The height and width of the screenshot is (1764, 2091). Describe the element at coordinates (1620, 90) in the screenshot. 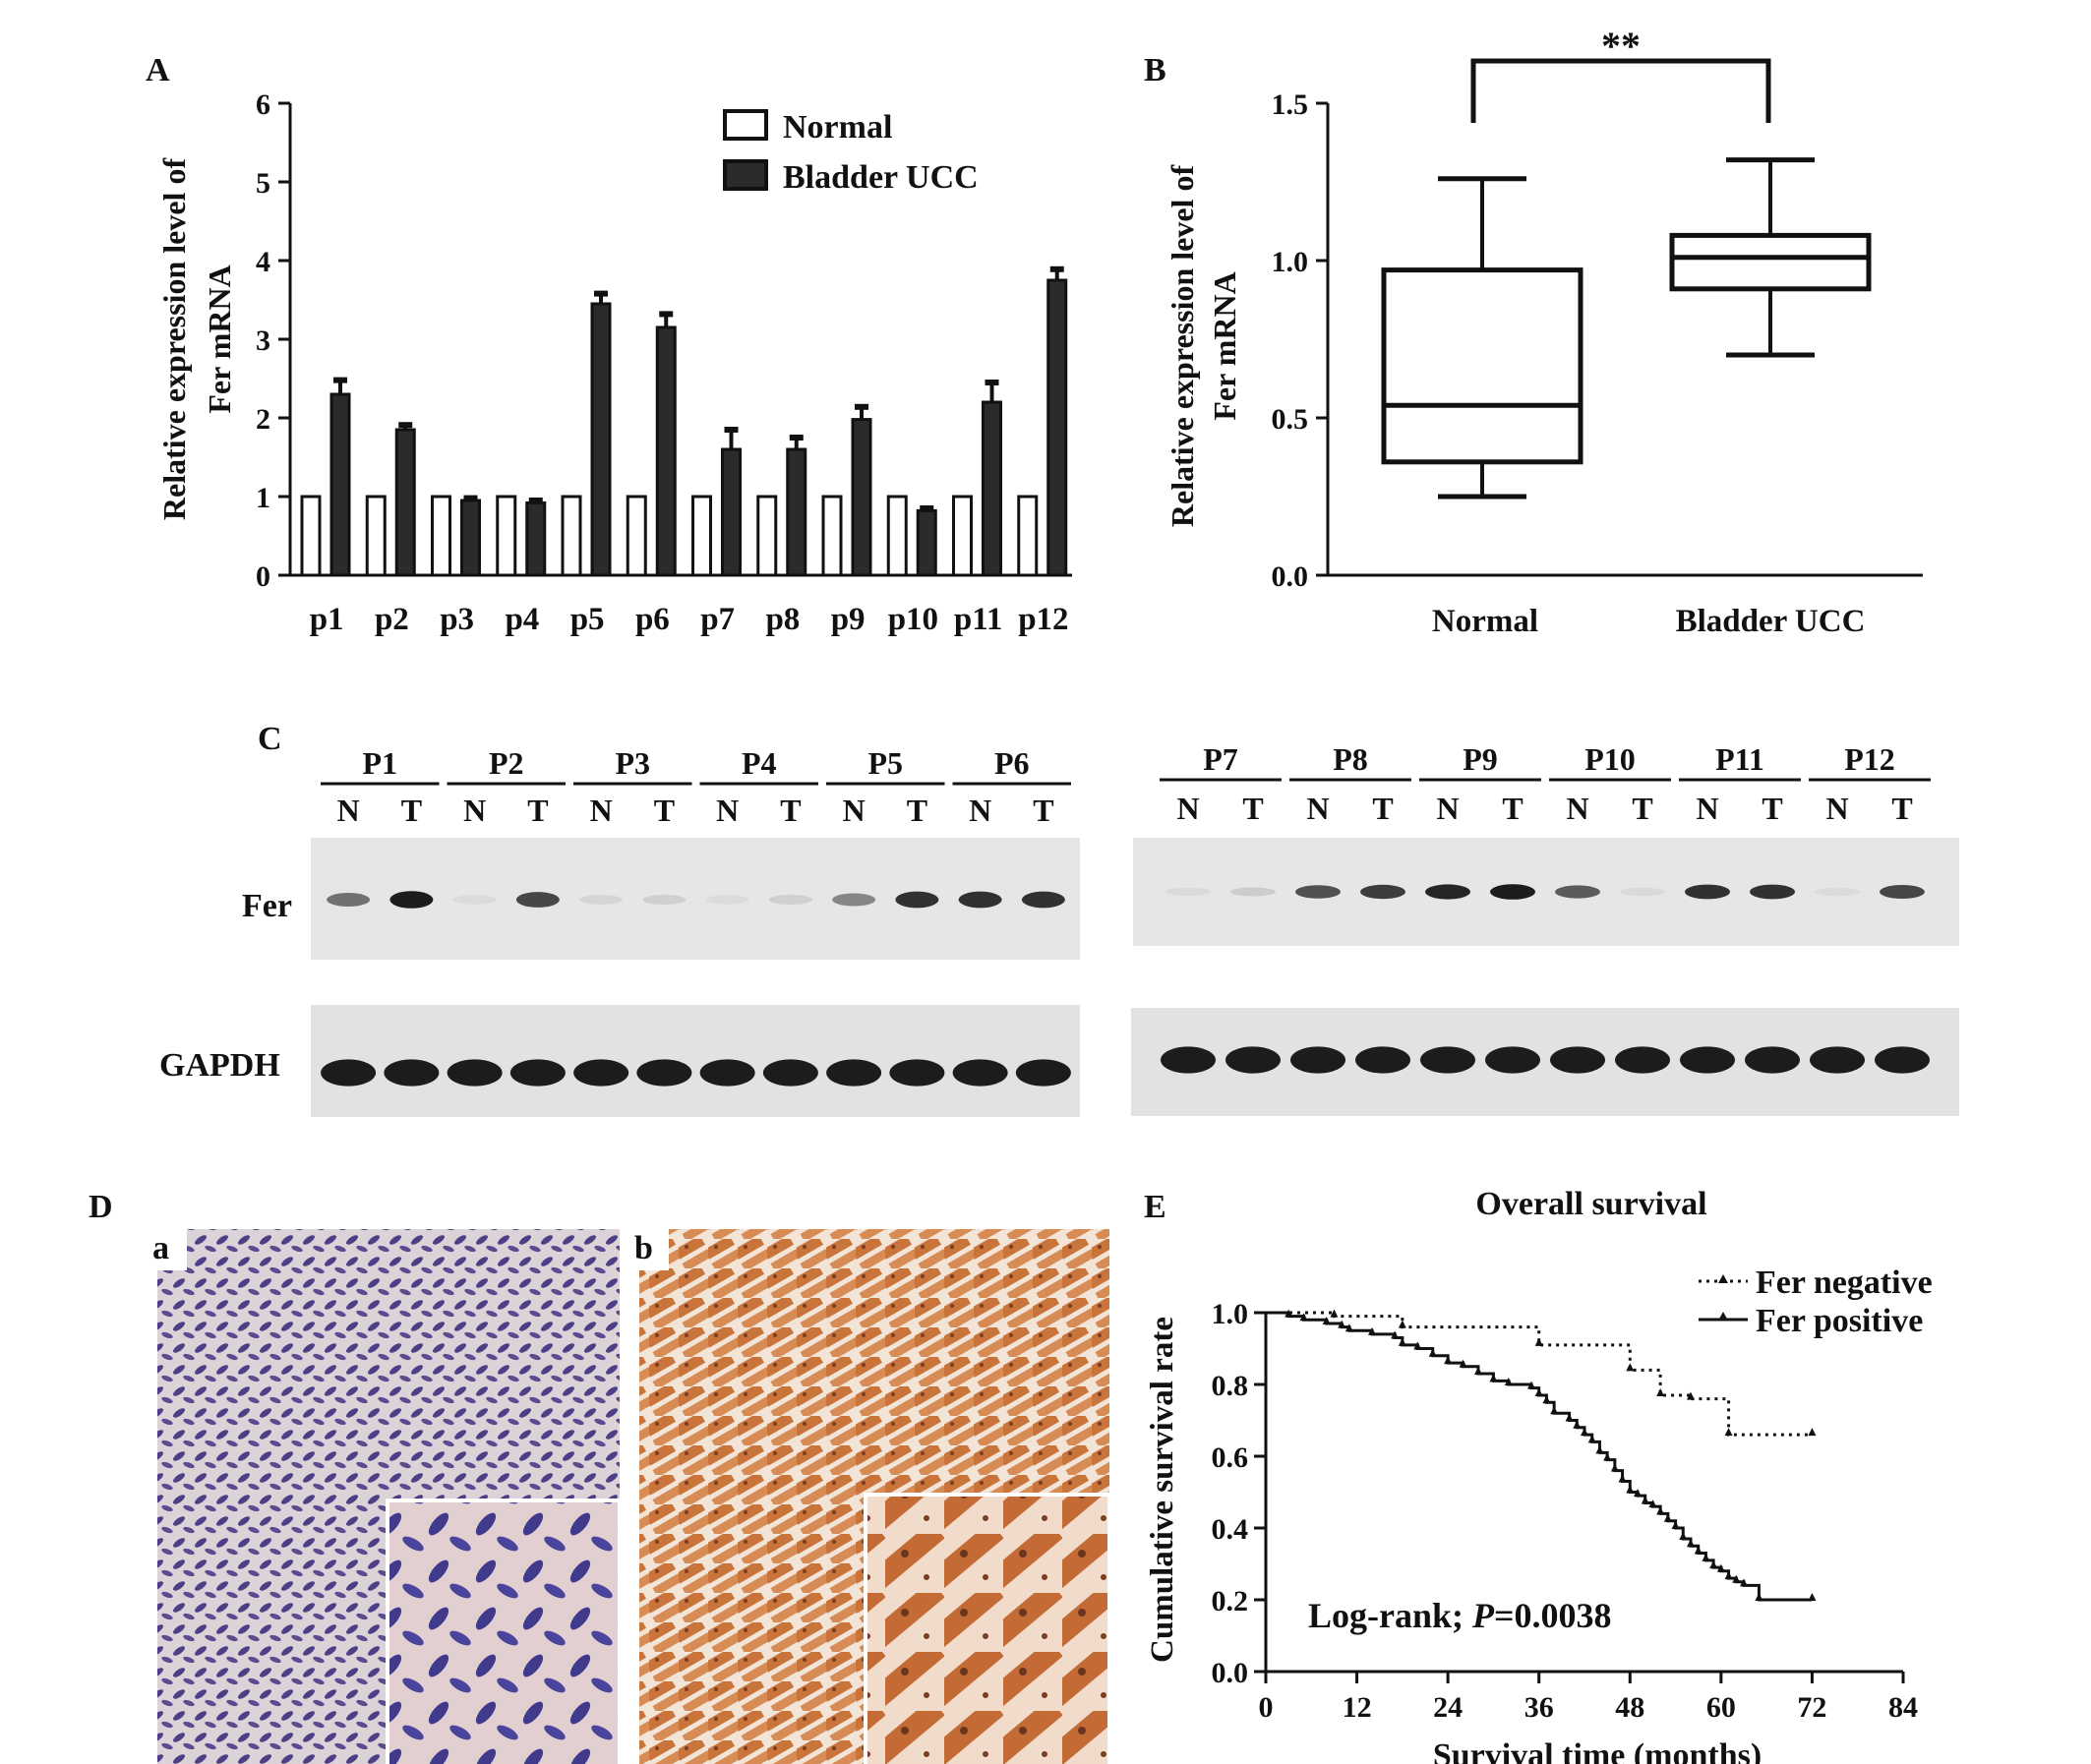

I see `significance-bracket` at that location.